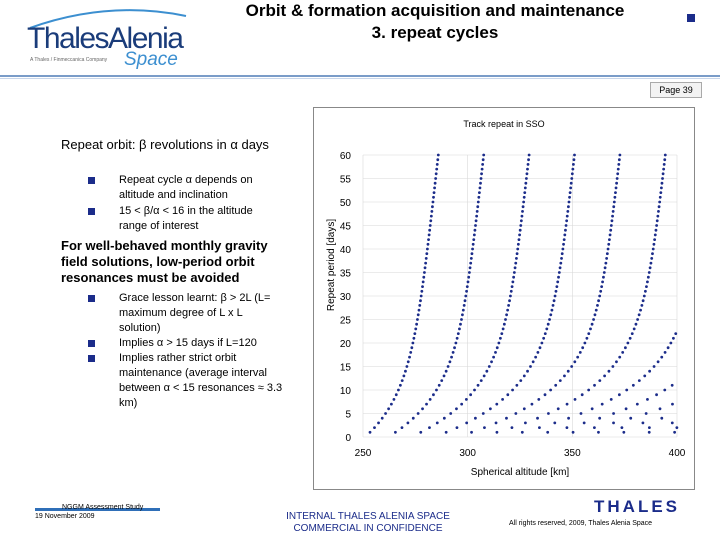 This screenshot has height=540, width=720. Describe the element at coordinates (346, 391) in the screenshot. I see `y-tick-label: 10` at that location.